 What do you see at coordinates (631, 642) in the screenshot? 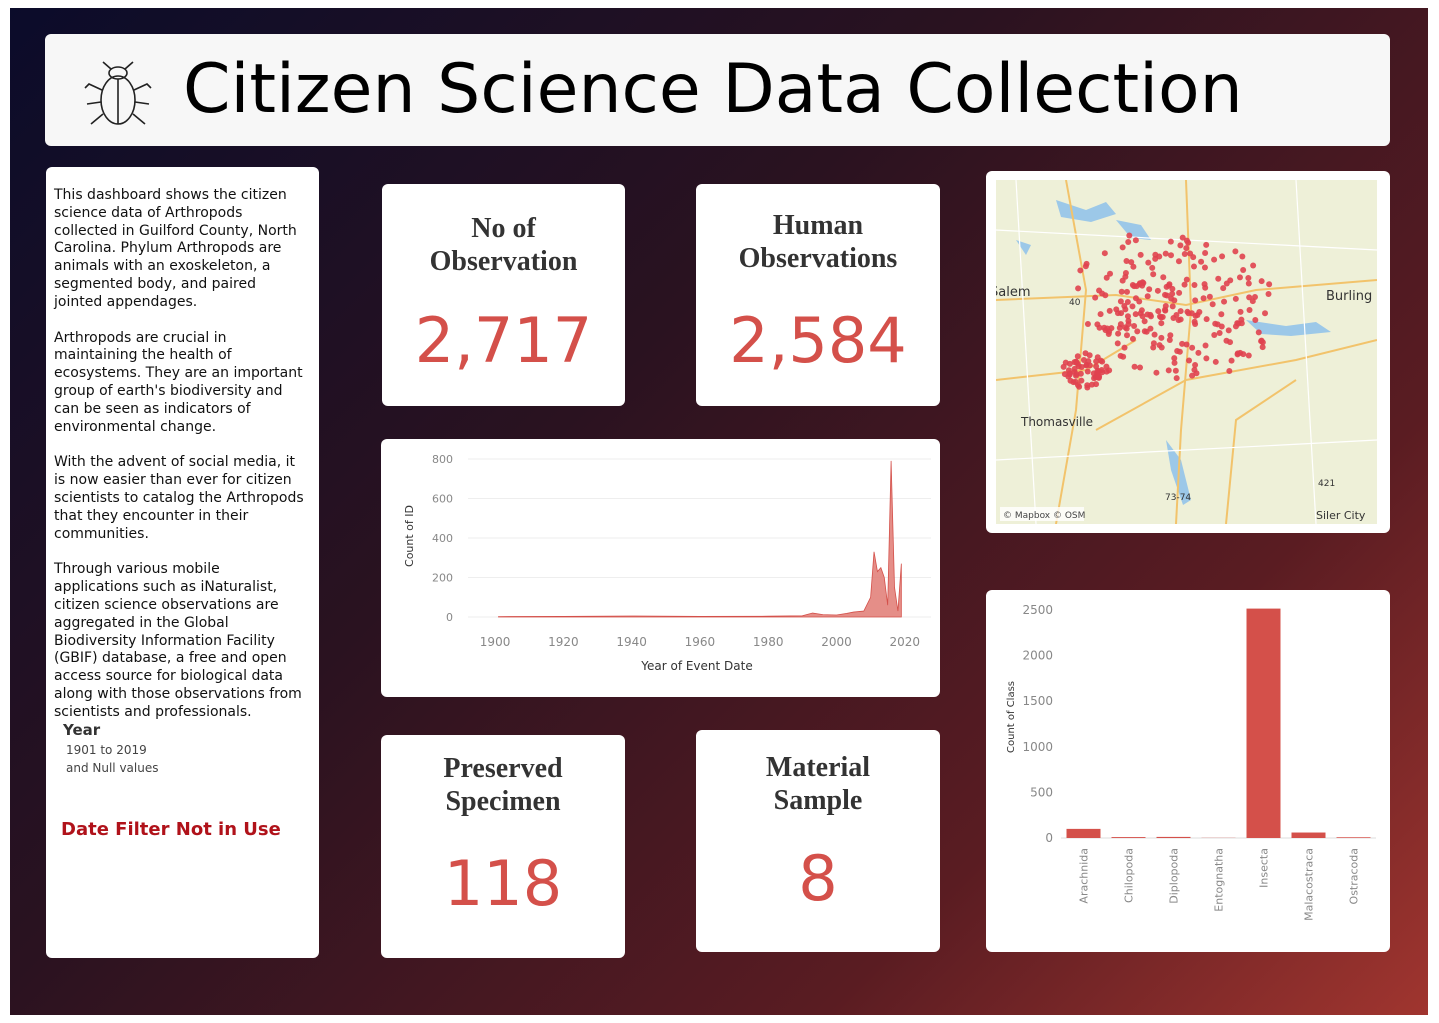
I see `x-tick-label: 1940` at bounding box center [631, 642].